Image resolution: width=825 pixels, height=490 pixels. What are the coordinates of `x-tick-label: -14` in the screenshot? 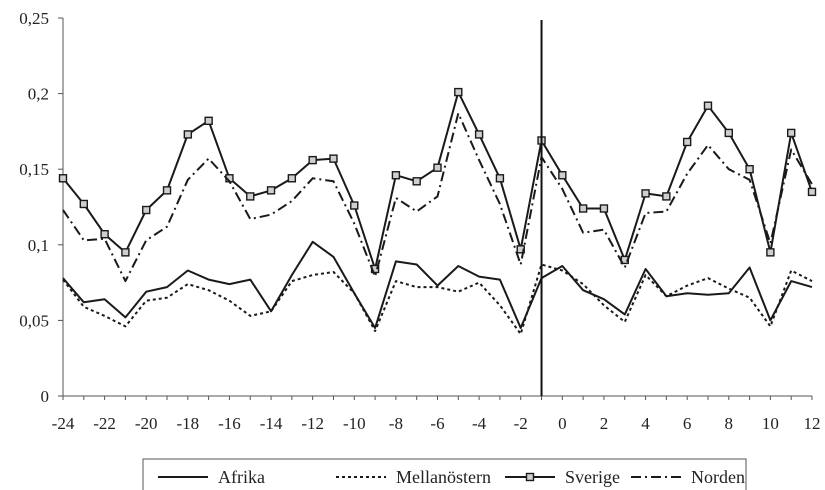 It's located at (271, 423).